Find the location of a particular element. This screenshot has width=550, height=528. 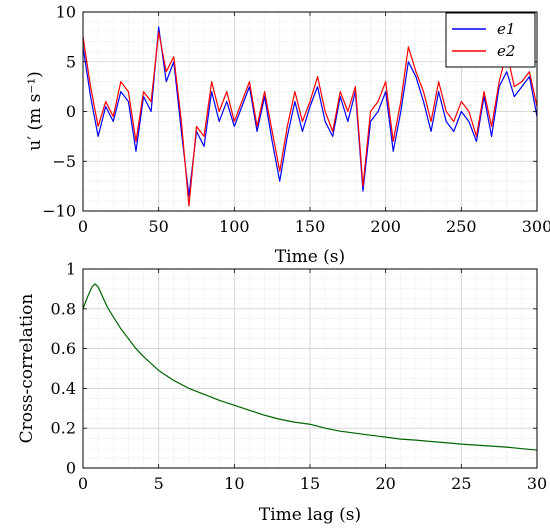

bottom-y-tick-label: 0.4 is located at coordinates (63, 388).